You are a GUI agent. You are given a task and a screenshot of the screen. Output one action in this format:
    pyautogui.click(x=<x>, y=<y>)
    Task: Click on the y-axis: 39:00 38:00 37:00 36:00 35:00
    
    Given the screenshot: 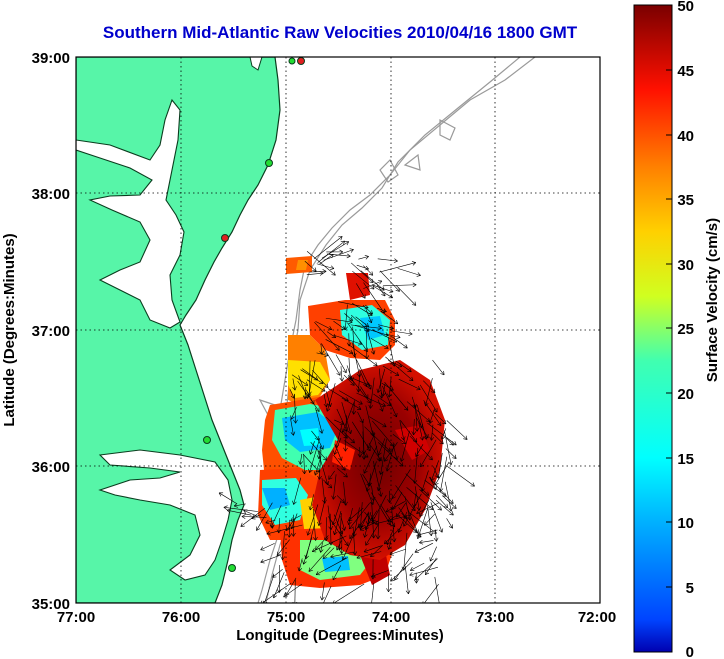 What is the action you would take?
    pyautogui.click(x=51, y=331)
    